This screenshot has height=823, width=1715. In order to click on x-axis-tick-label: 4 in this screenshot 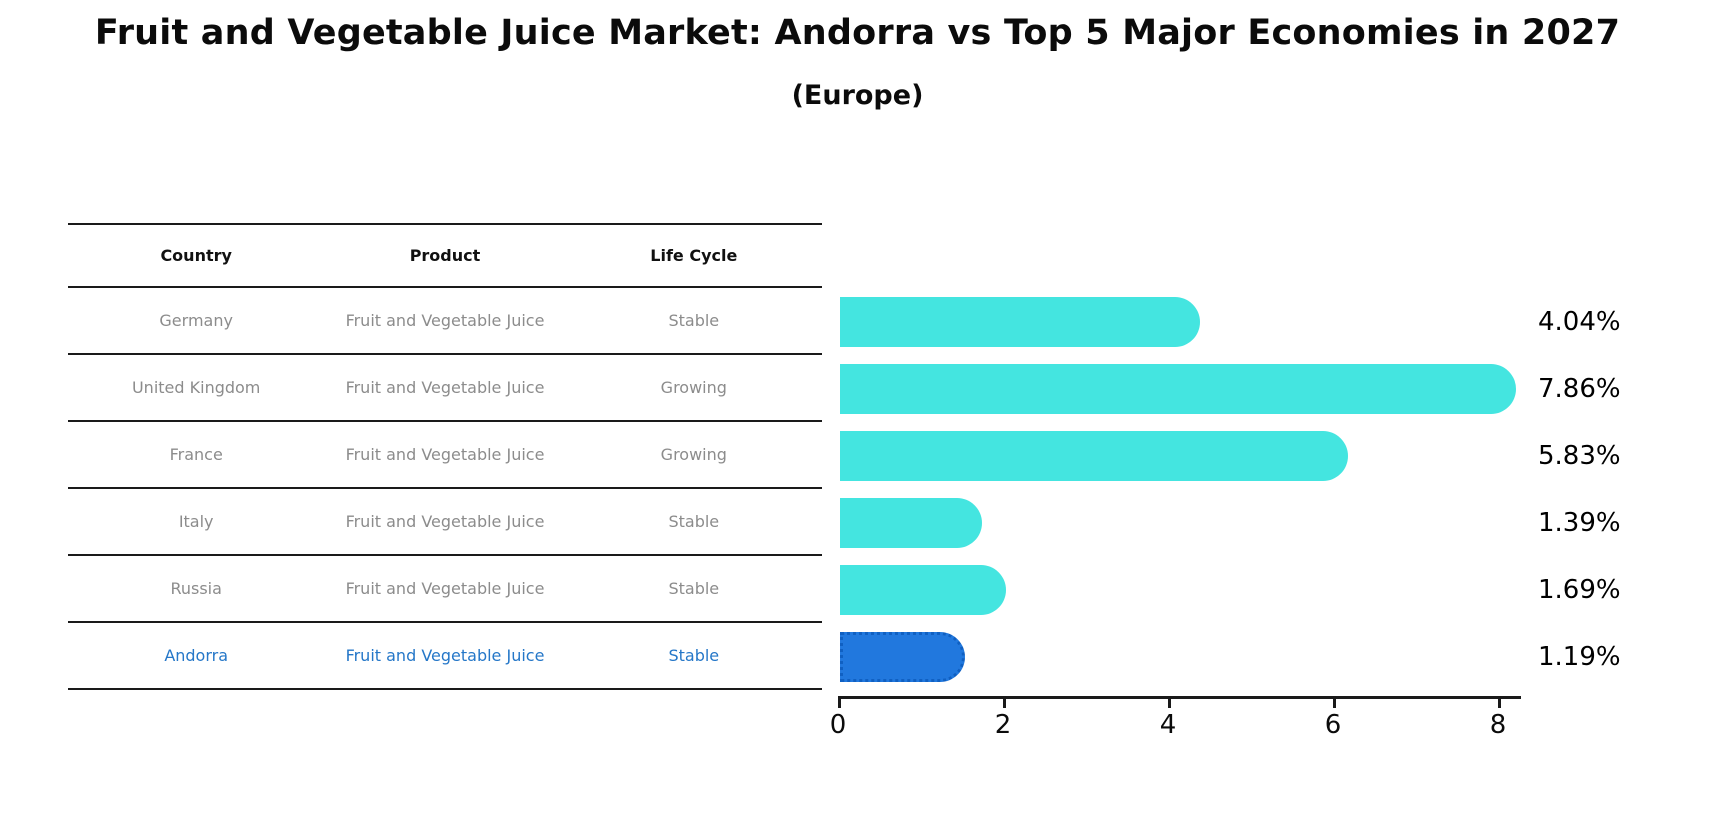, I will do `click(1168, 725)`.